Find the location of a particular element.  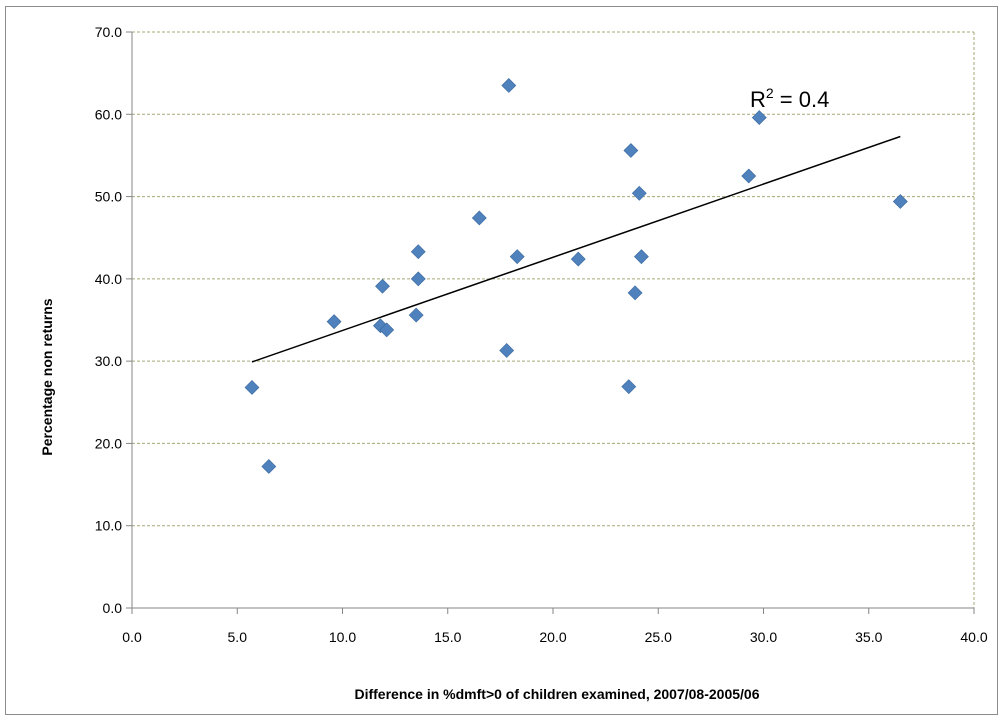

y-tick-label: 10.0 is located at coordinates (108, 526).